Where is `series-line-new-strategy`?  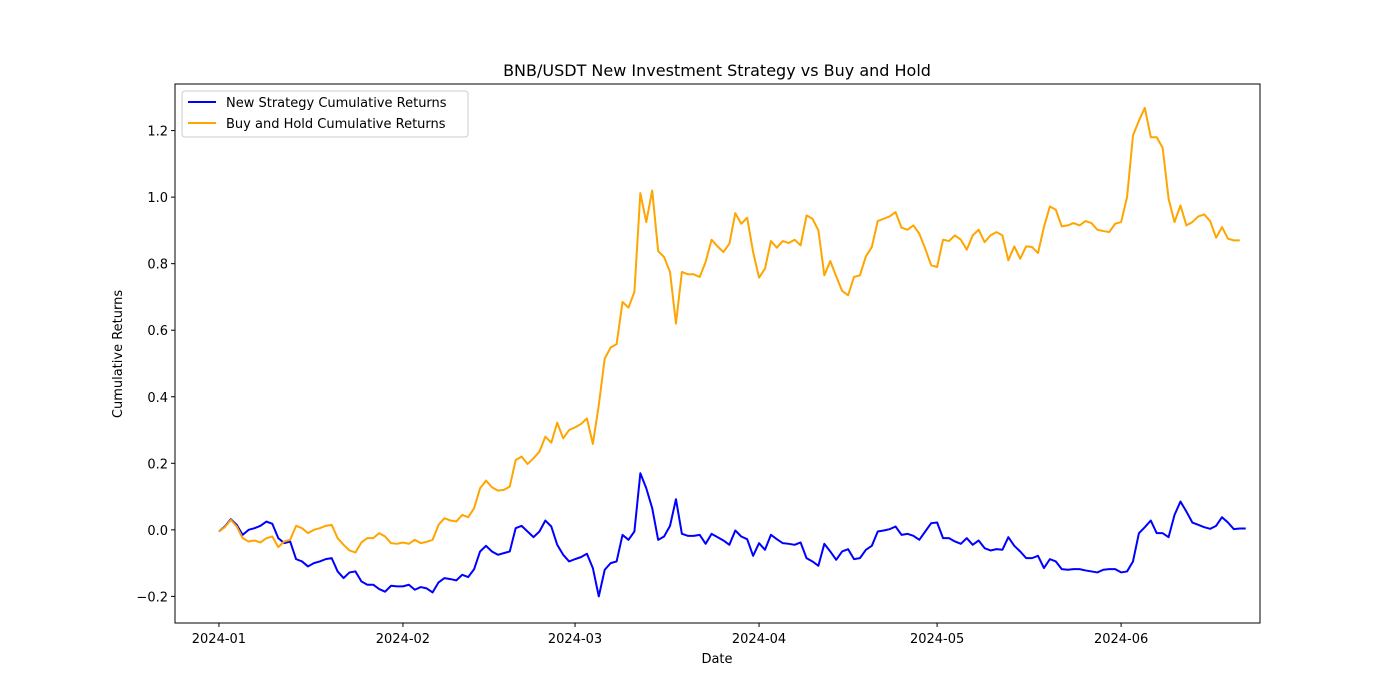
series-line-new-strategy is located at coordinates (732, 535).